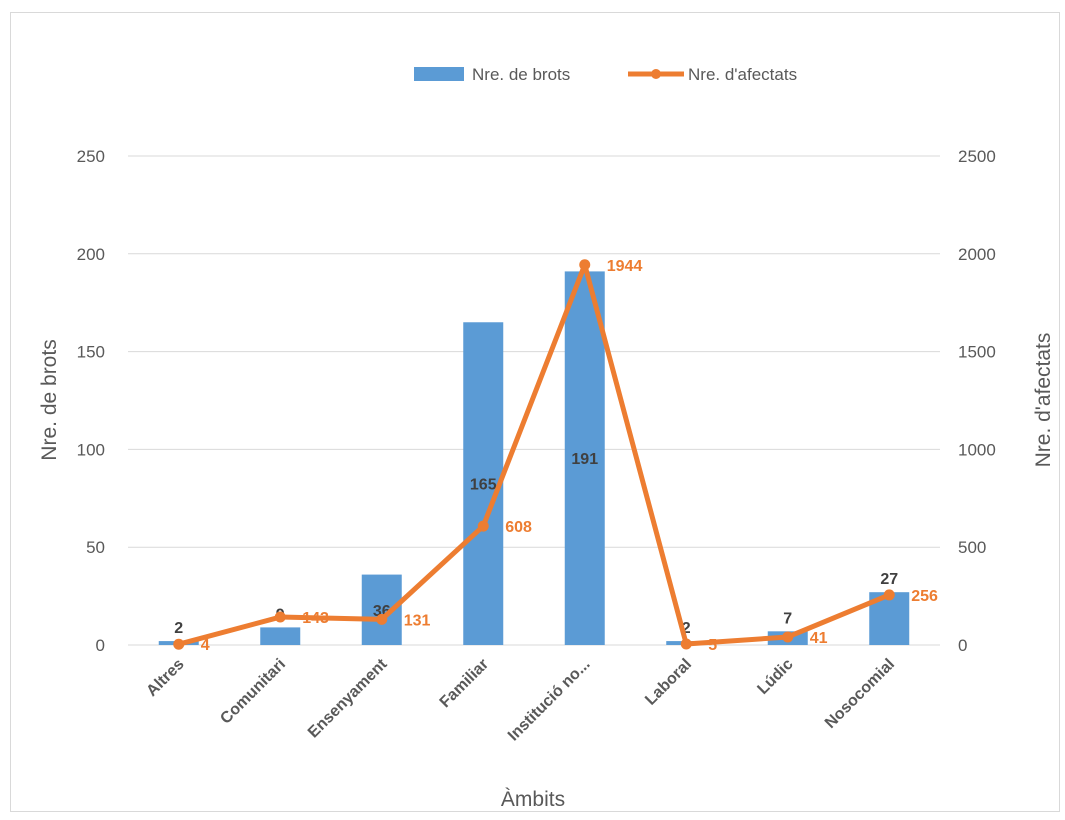 The image size is (1065, 820). What do you see at coordinates (521, 74) in the screenshot?
I see `legend-label-bars: Nre. de brots` at bounding box center [521, 74].